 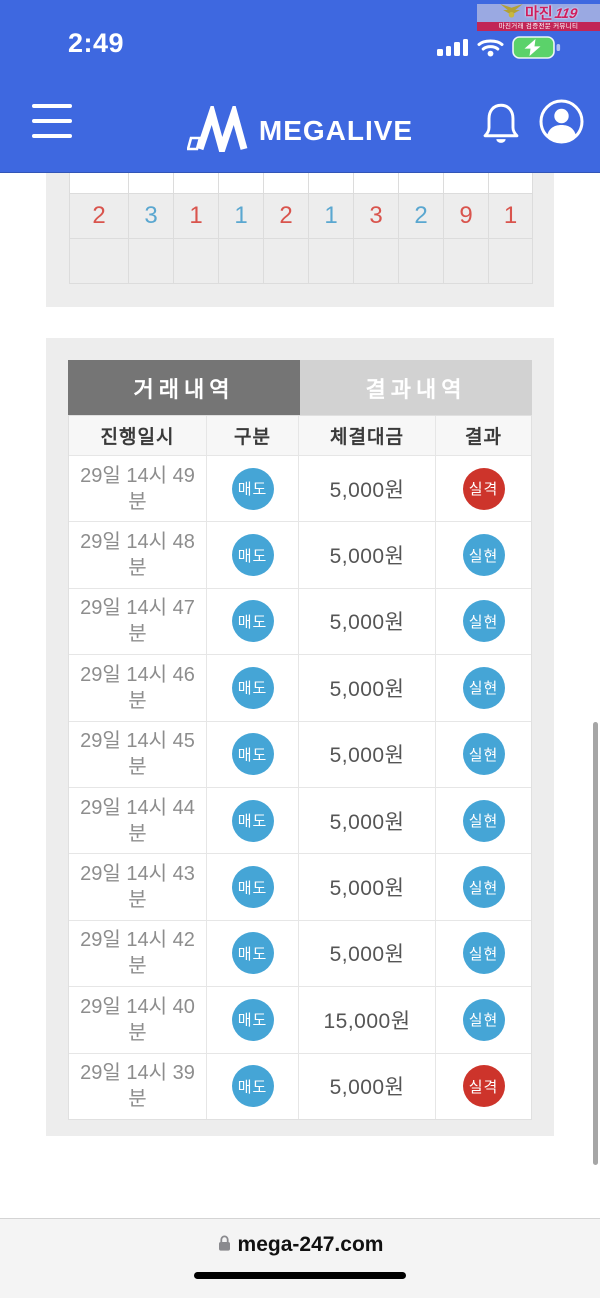 I want to click on url-bar: mega-247.com, so click(x=300, y=1245).